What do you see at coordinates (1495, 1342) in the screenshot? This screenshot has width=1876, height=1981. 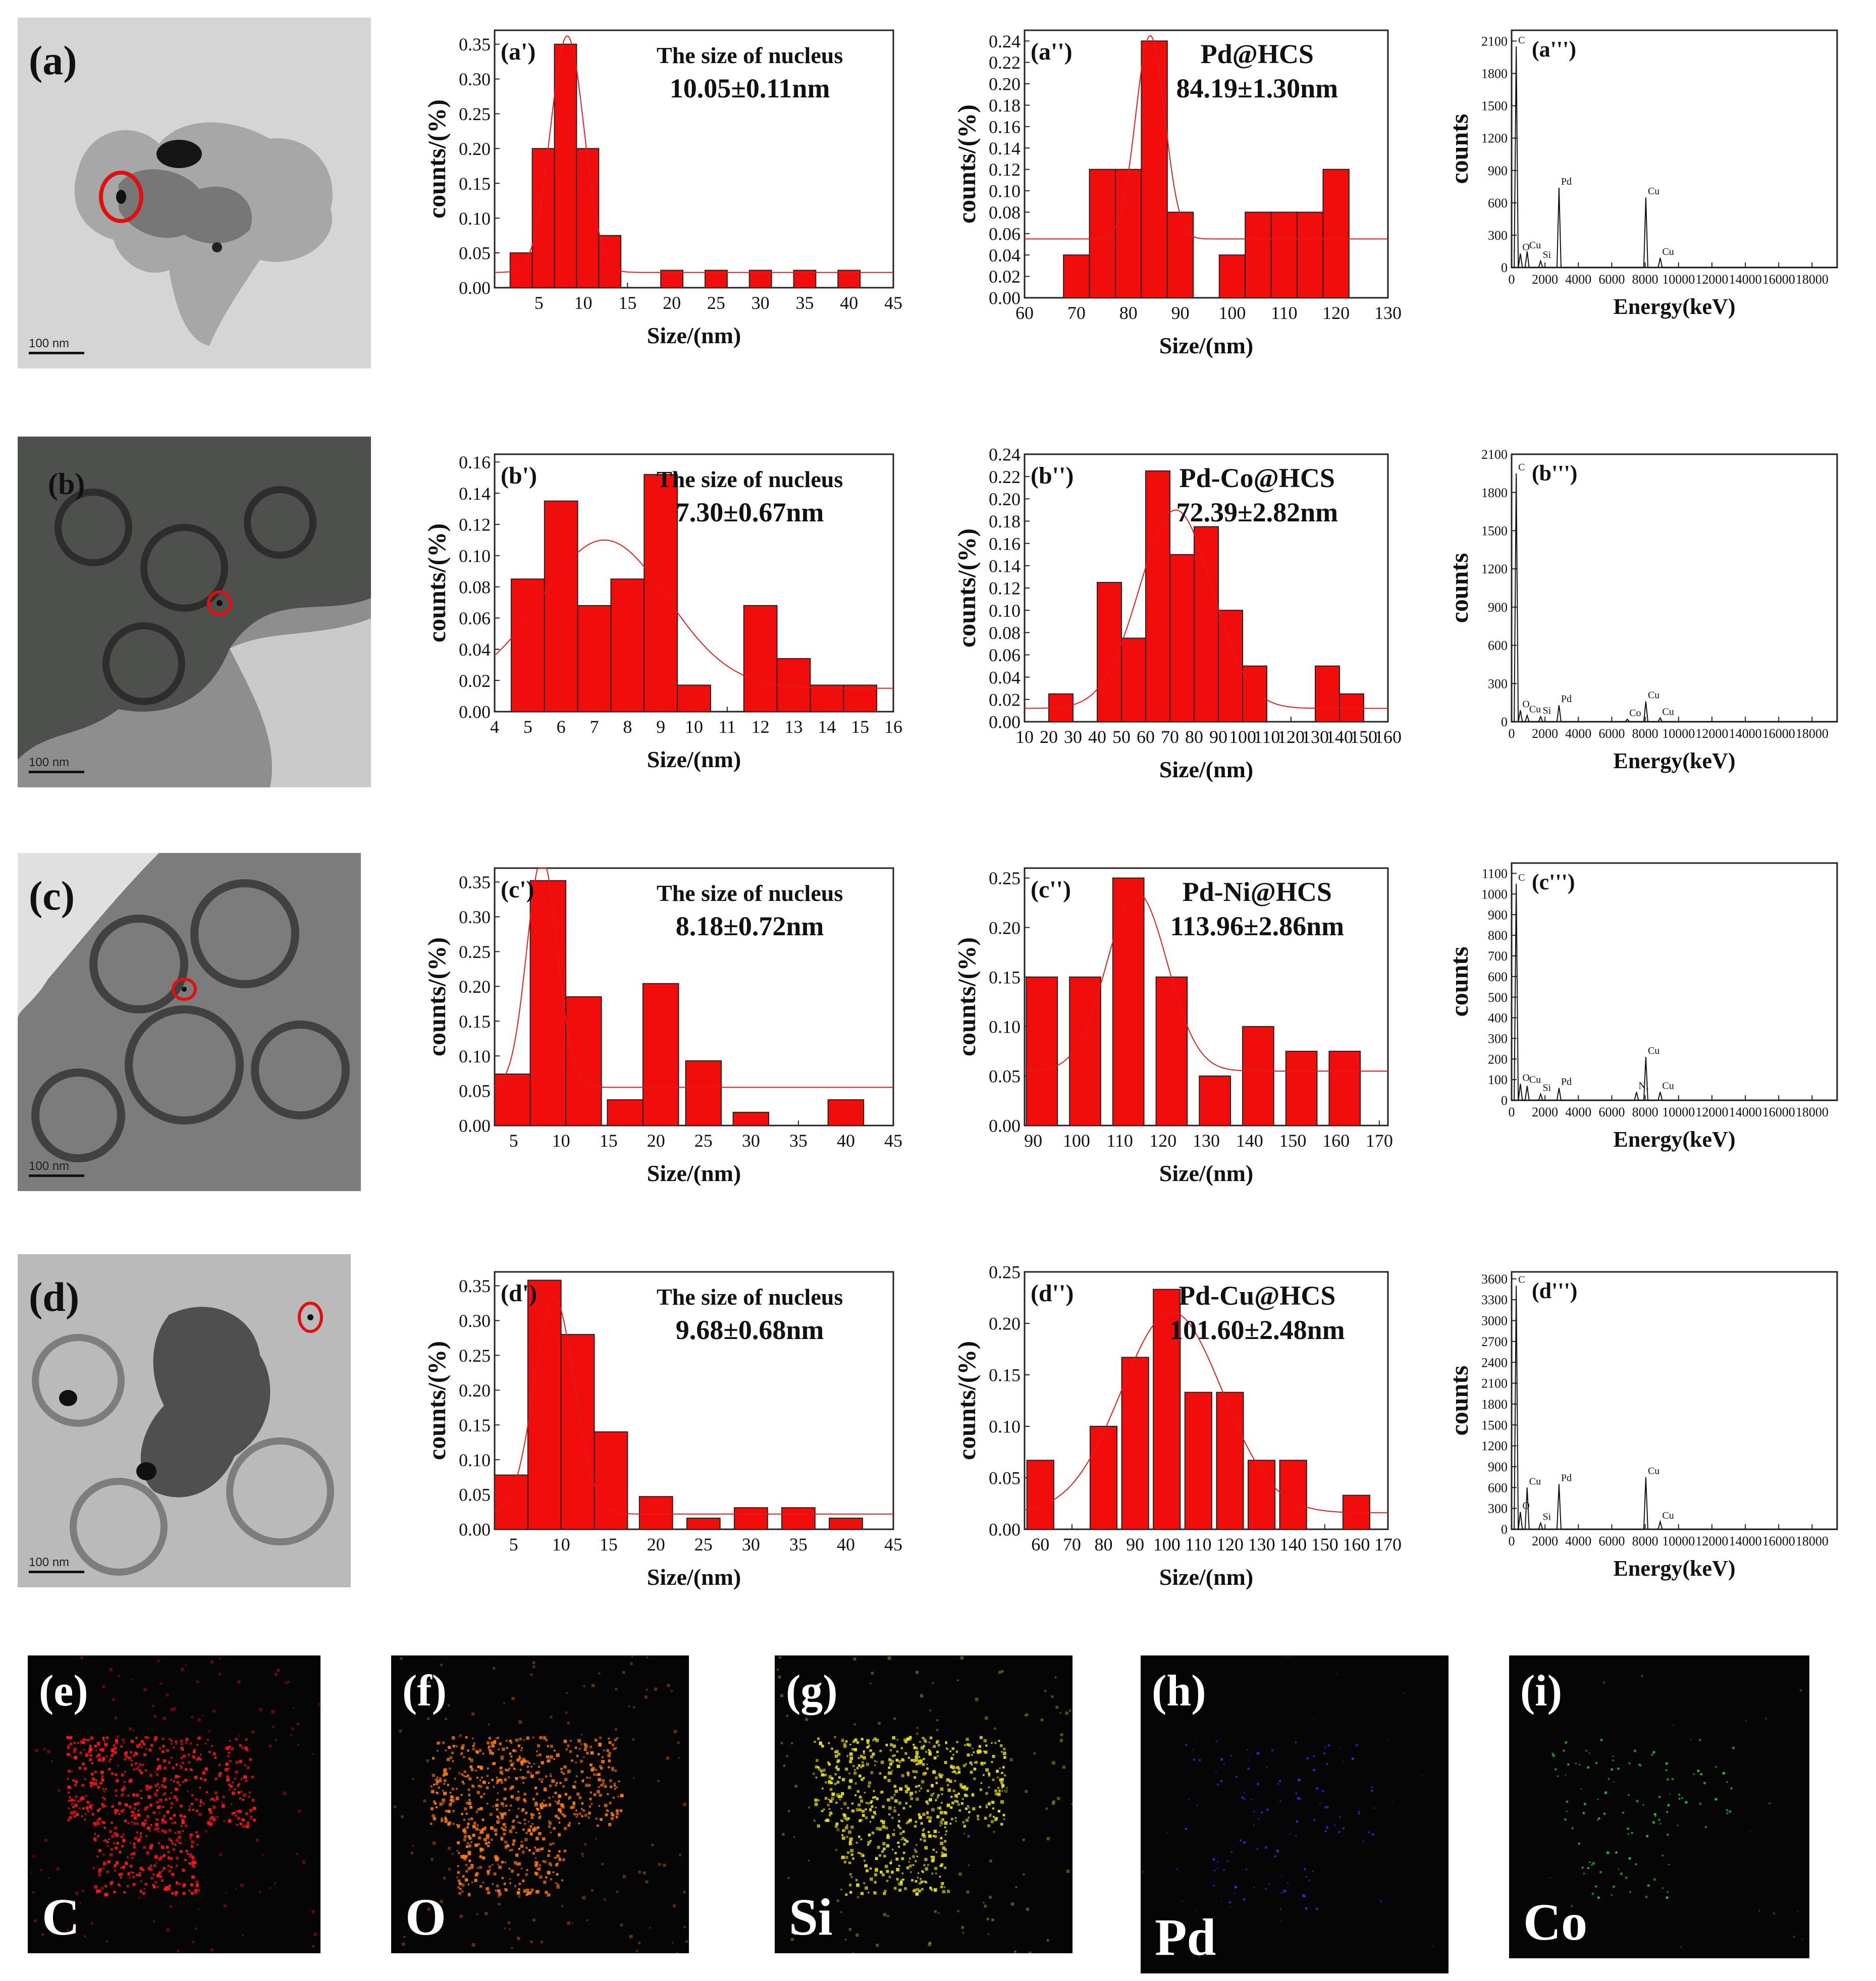 I see `y-tick-label: 2700` at bounding box center [1495, 1342].